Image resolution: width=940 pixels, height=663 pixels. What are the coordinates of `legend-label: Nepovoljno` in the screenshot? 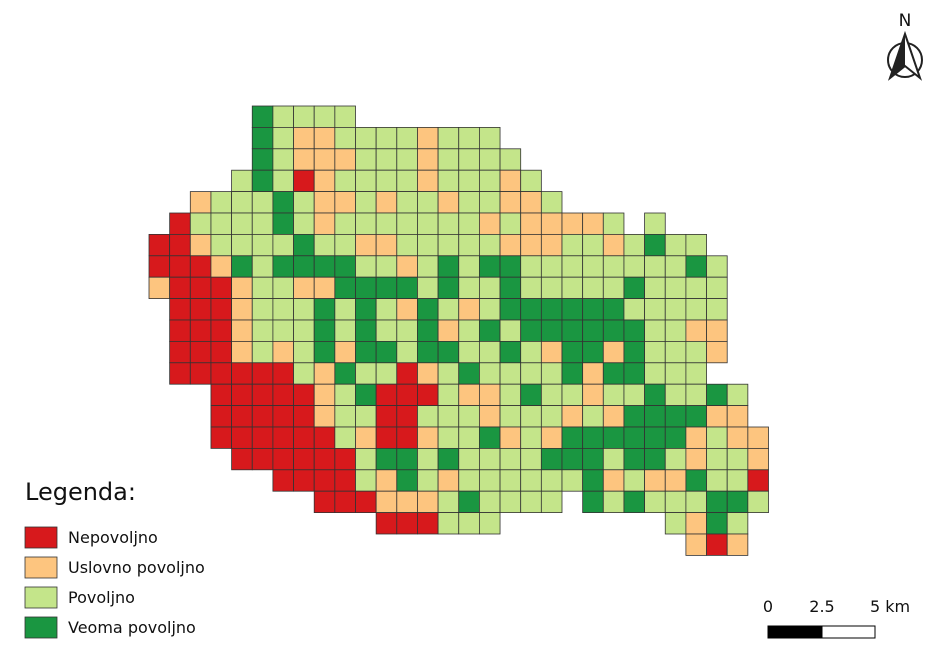 It's located at (113, 537).